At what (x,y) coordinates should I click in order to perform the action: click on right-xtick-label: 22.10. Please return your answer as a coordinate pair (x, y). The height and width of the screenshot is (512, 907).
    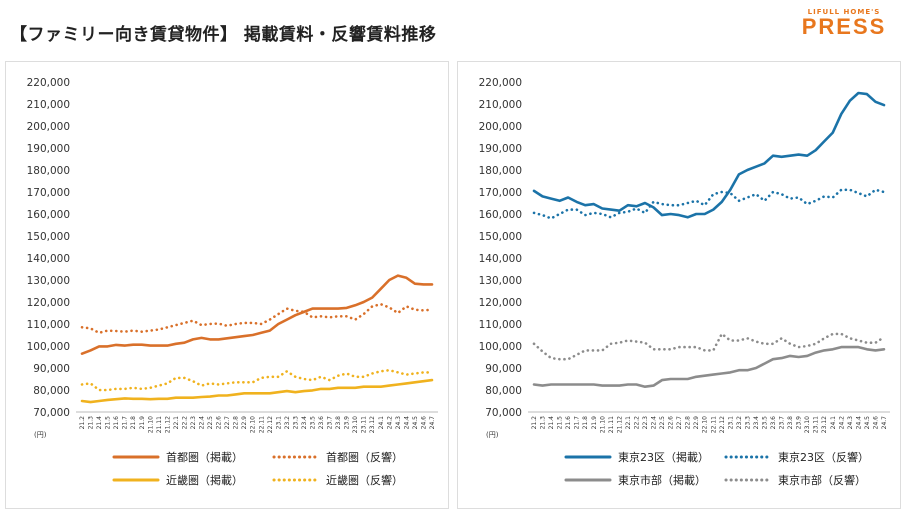
    Looking at the image, I should click on (705, 424).